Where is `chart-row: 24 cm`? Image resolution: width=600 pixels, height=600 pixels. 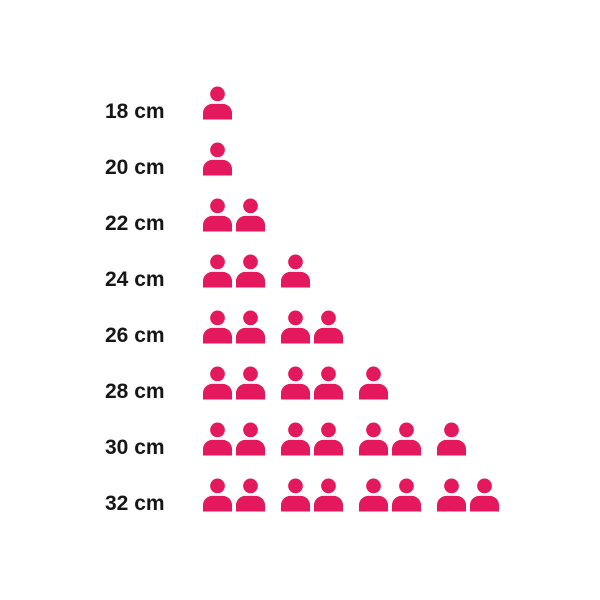 chart-row: 24 cm is located at coordinates (302, 282).